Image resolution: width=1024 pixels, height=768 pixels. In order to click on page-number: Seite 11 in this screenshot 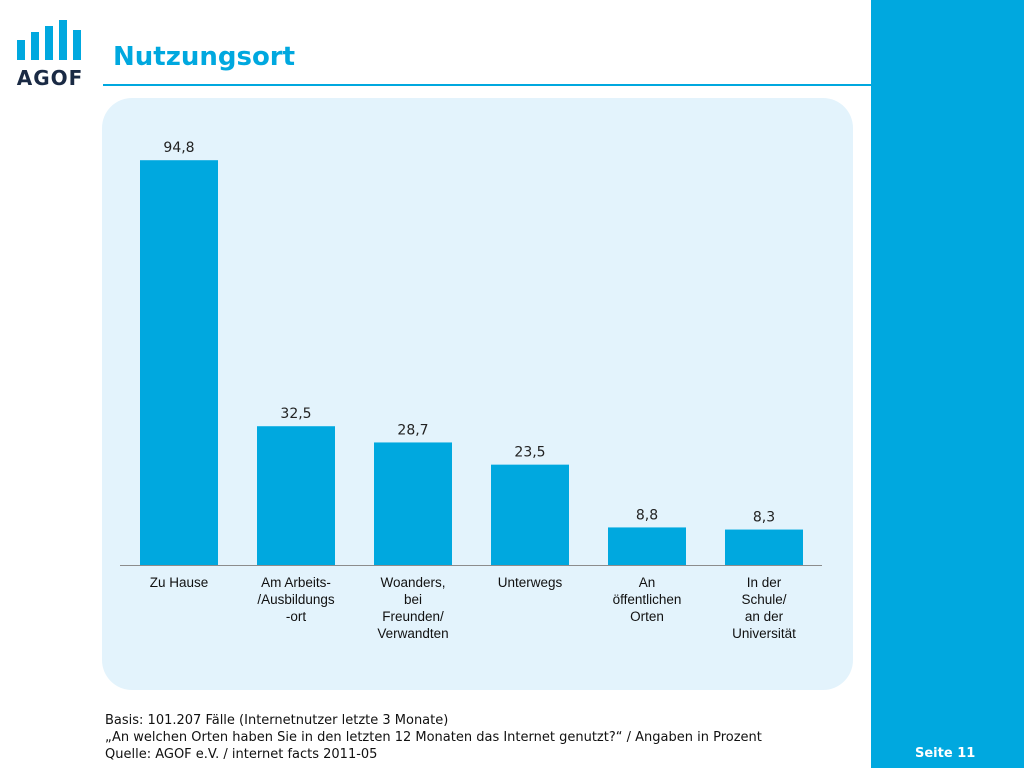, I will do `click(945, 753)`.